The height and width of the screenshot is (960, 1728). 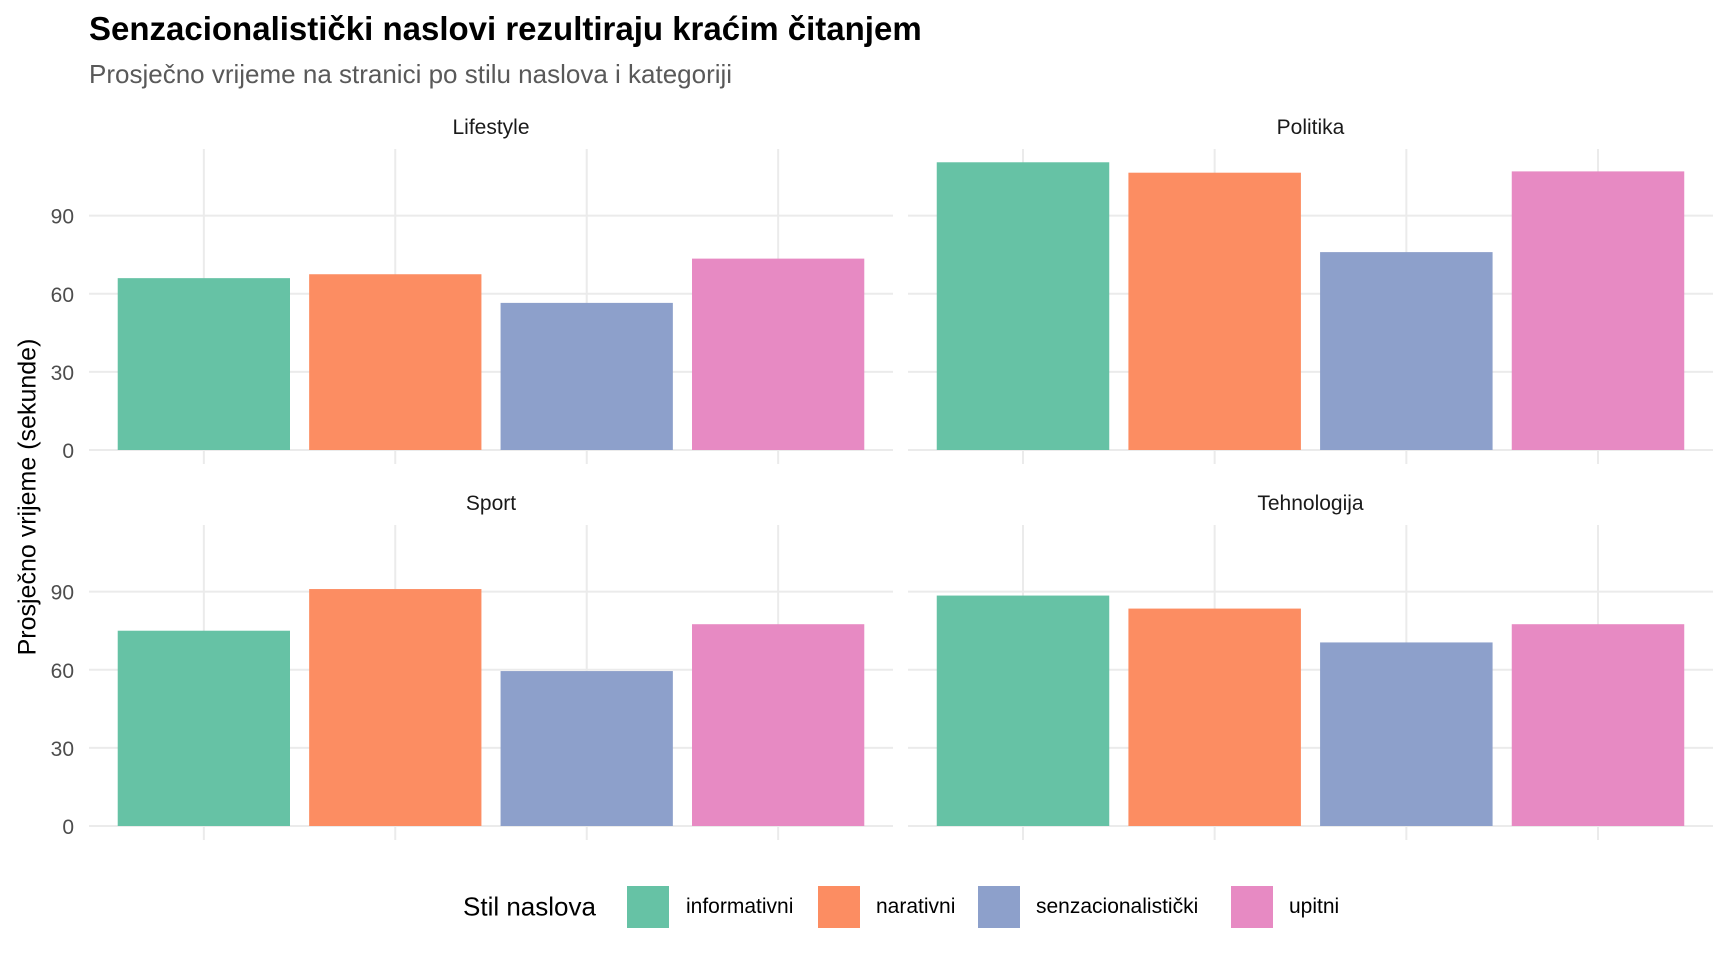 I want to click on facet-label: Sport, so click(x=491, y=503).